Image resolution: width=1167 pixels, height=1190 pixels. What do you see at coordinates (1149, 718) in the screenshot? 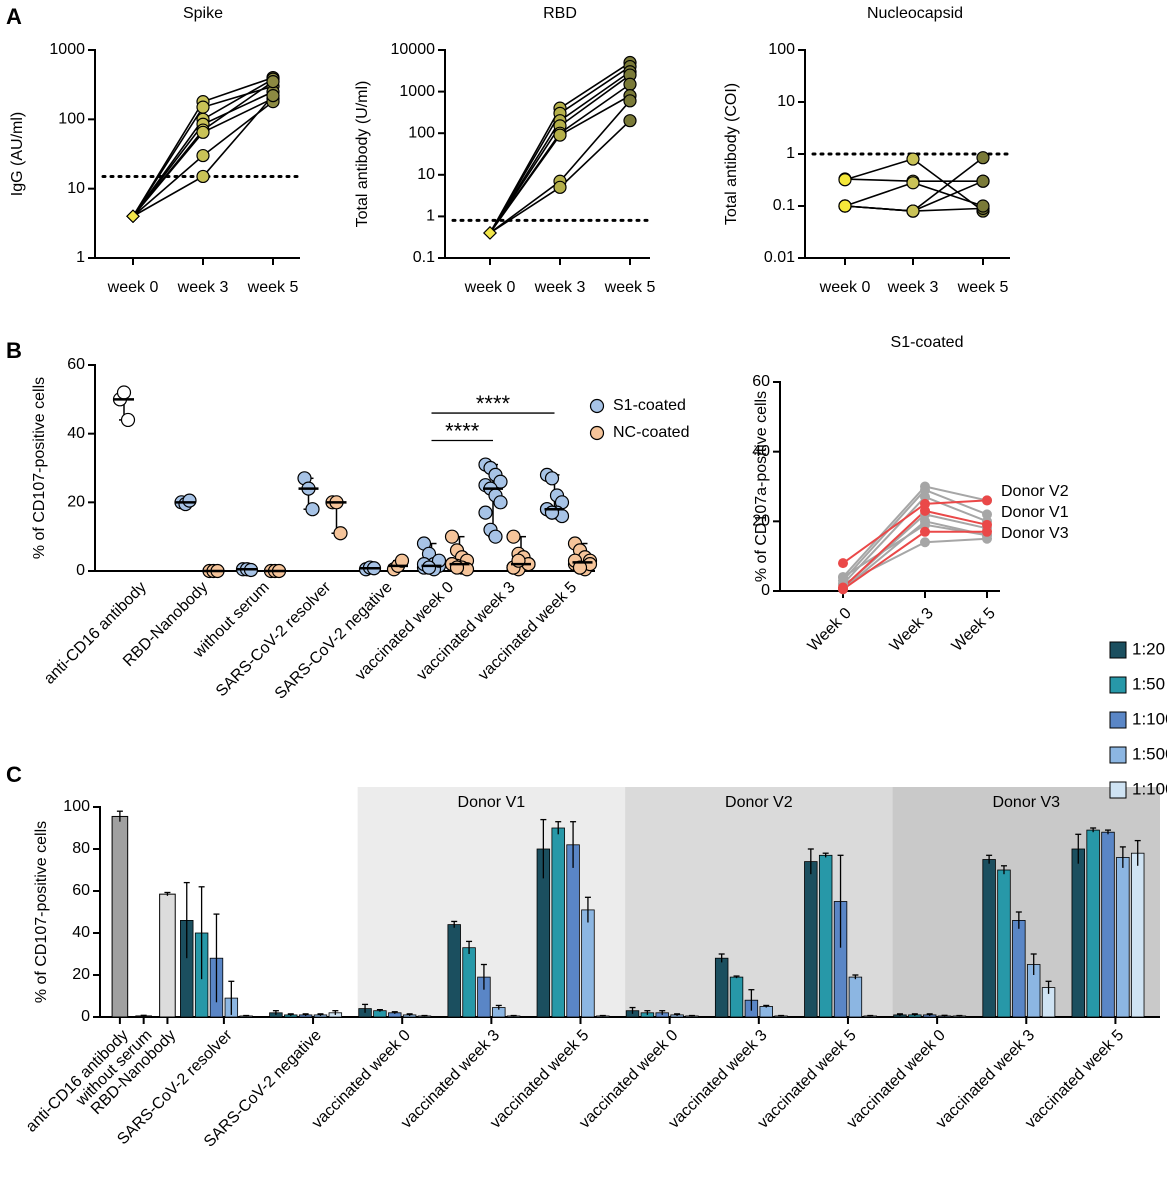
I see `legend-label: 1:100` at bounding box center [1149, 718].